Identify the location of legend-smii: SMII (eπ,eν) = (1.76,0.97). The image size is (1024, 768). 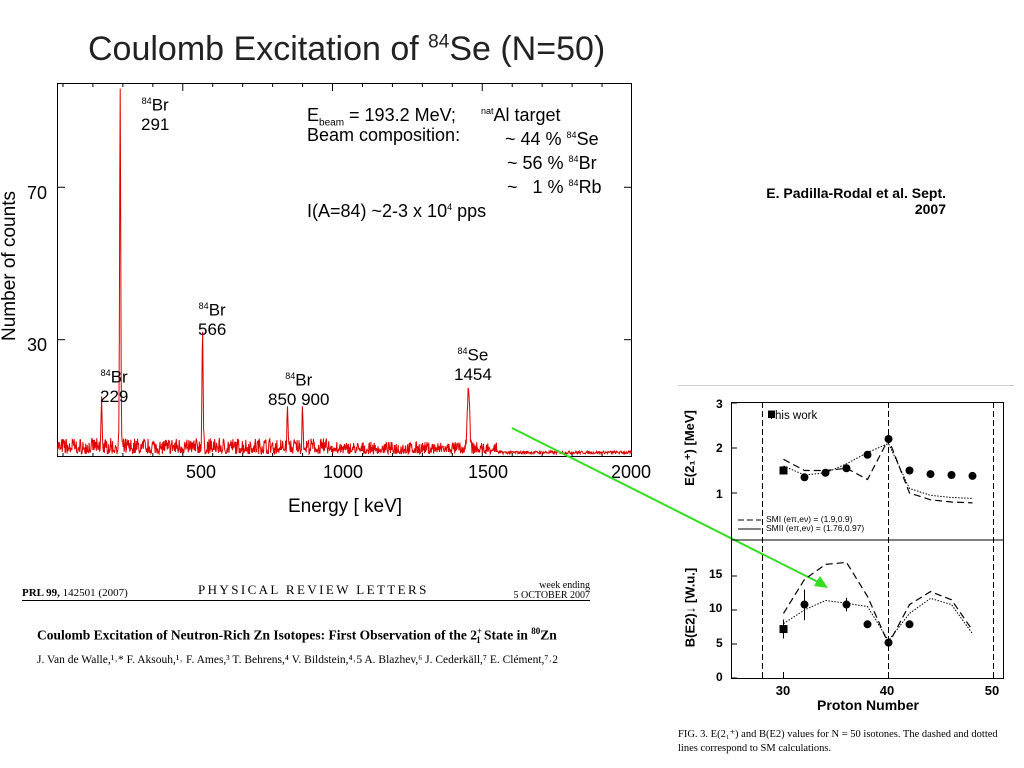
(815, 528).